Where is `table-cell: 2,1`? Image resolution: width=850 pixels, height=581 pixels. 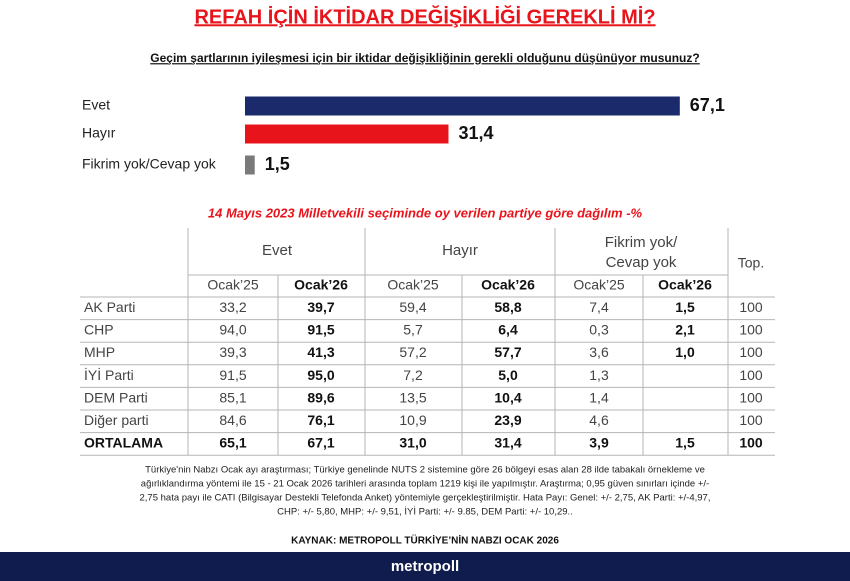 table-cell: 2,1 is located at coordinates (685, 330).